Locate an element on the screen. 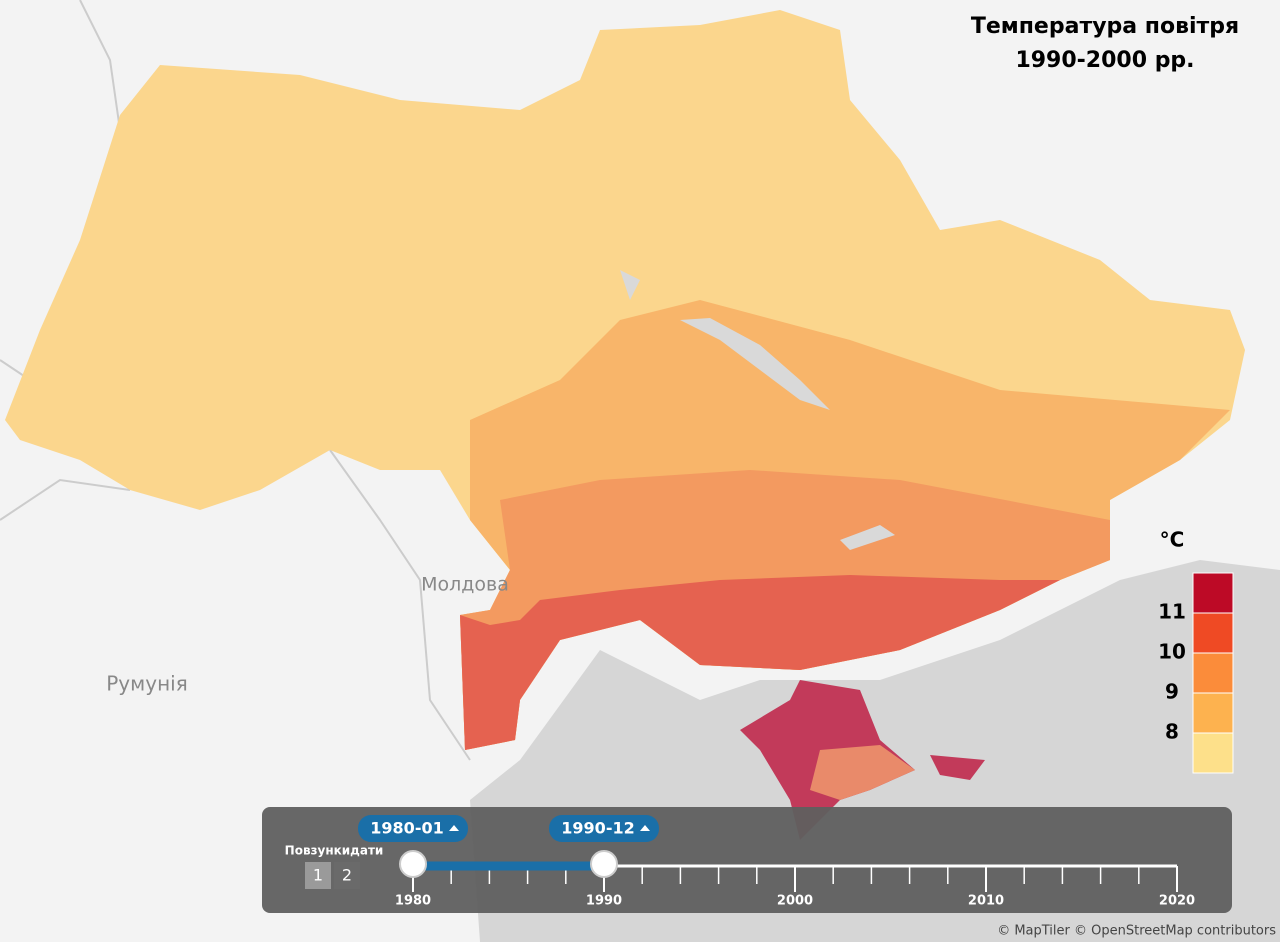  handle-label: 1980-01 is located at coordinates (406, 828).